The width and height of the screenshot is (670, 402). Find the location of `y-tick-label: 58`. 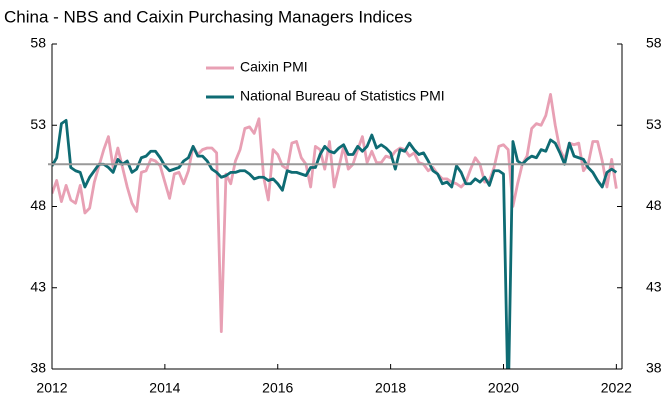

y-tick-label: 58 is located at coordinates (38, 43).